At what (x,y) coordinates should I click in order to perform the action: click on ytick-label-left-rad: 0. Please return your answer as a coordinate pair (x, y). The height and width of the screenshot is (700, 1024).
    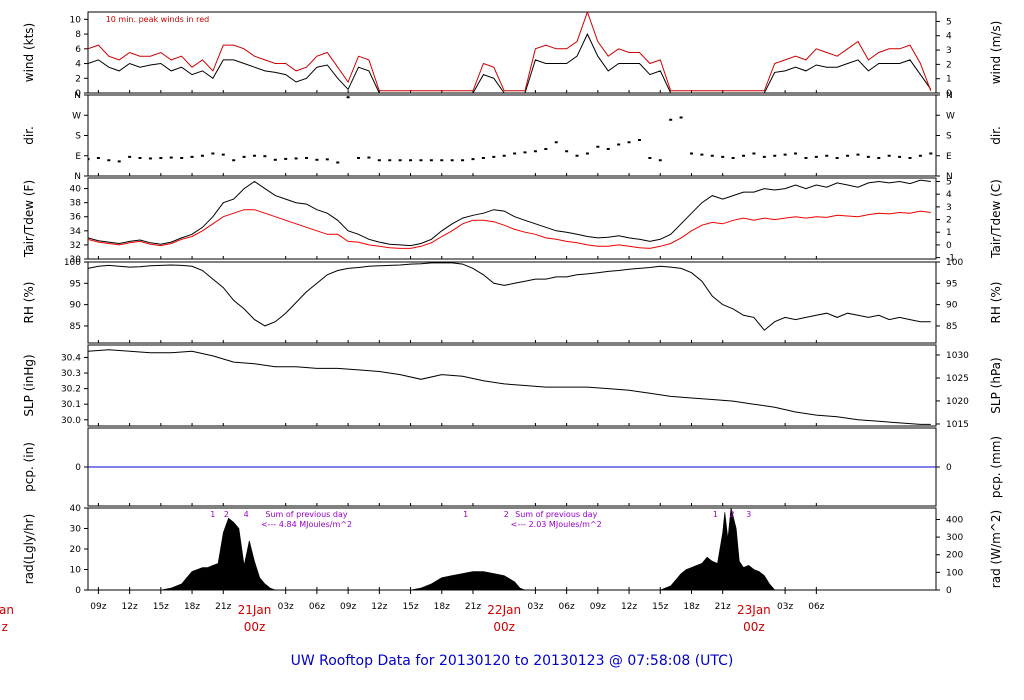
    Looking at the image, I should click on (78, 591).